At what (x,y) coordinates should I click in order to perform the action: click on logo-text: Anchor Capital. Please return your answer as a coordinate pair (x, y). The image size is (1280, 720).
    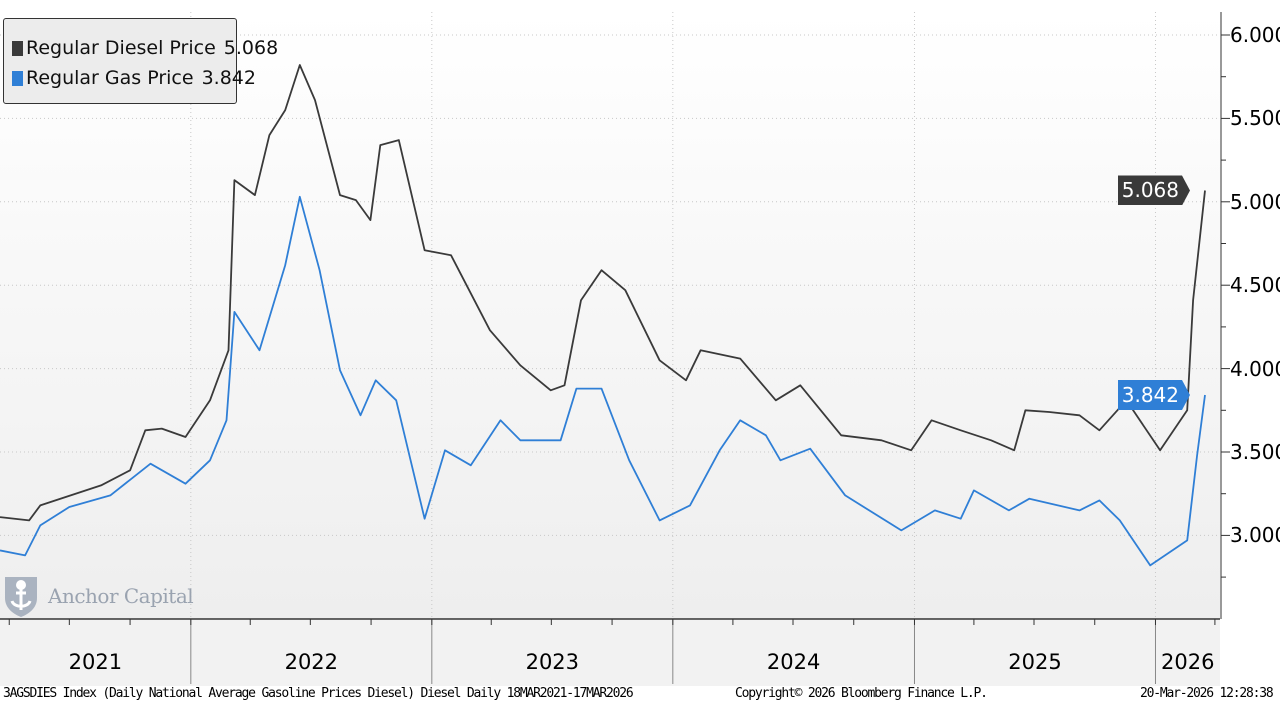
    Looking at the image, I should click on (121, 596).